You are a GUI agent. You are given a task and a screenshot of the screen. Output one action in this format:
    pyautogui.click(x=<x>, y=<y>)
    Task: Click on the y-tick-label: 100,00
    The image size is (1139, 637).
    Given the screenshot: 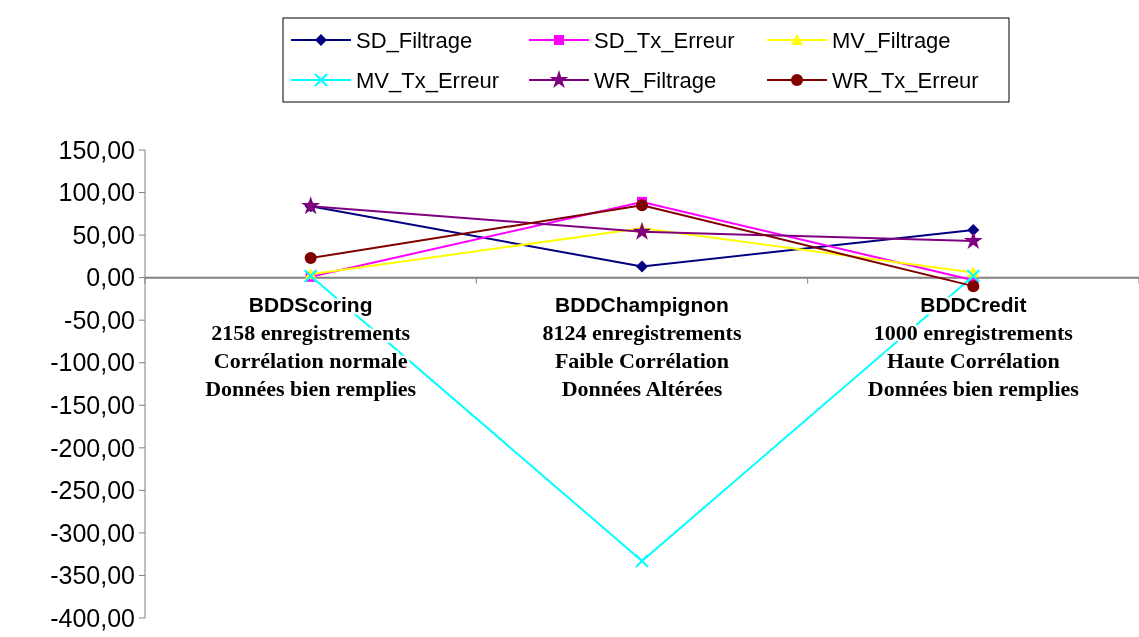 What is the action you would take?
    pyautogui.click(x=96, y=192)
    